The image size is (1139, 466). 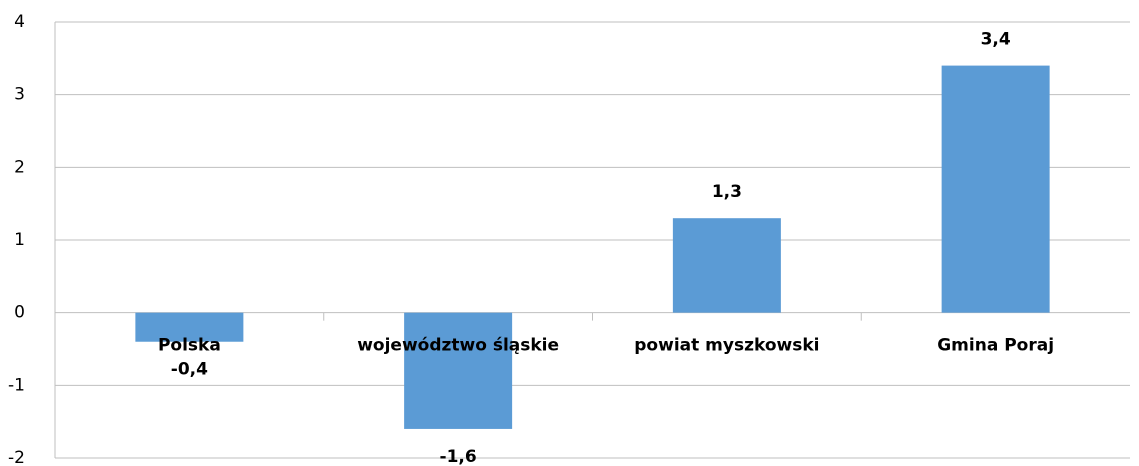 I want to click on x-tick-label: województwo śląskie, so click(x=458, y=346).